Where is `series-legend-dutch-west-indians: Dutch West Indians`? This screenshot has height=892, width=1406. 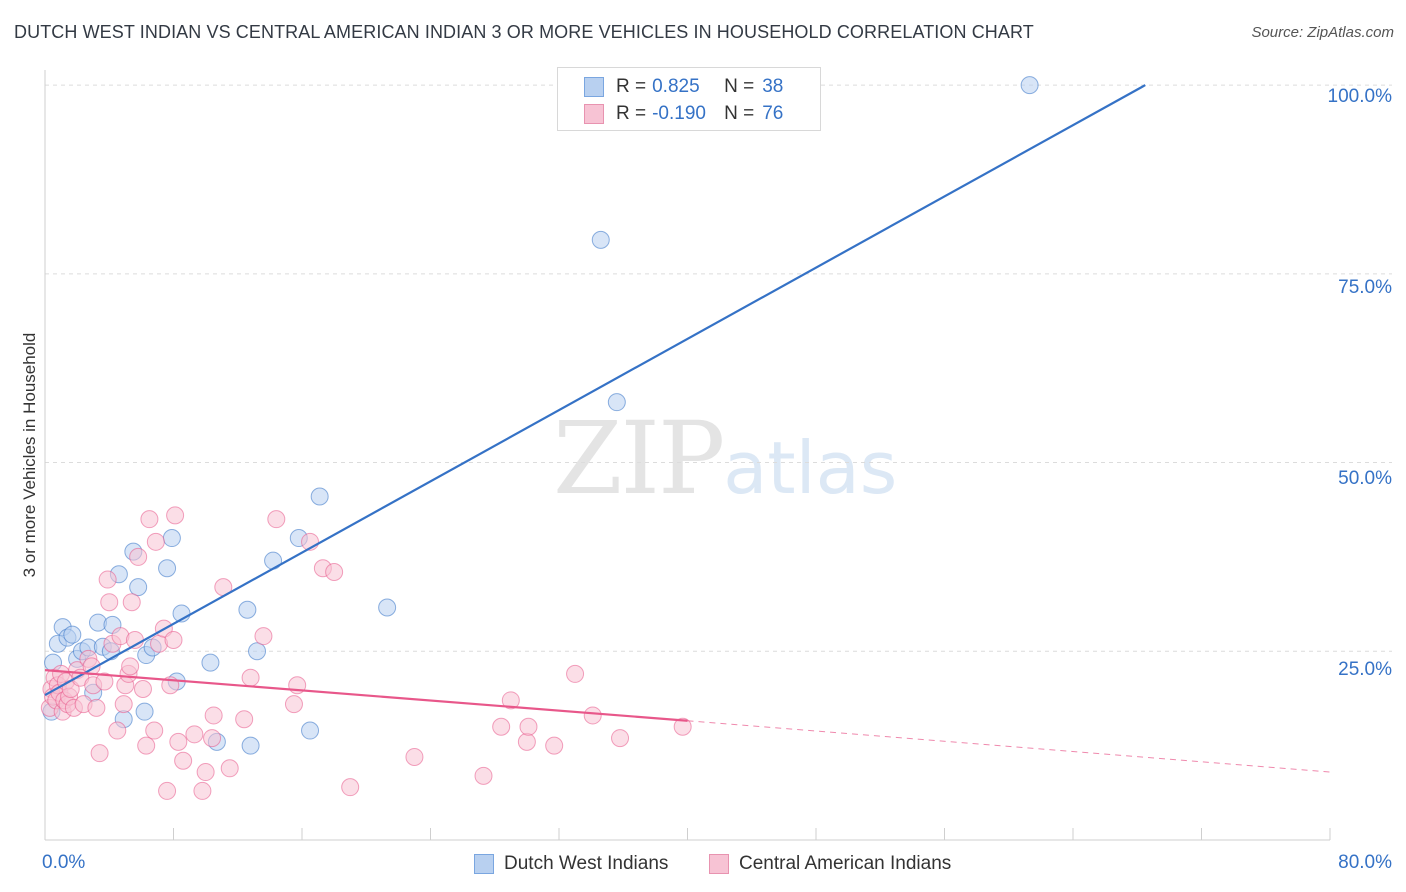
series-legend-dutch-west-indians: Dutch West Indians is located at coordinates (571, 864).